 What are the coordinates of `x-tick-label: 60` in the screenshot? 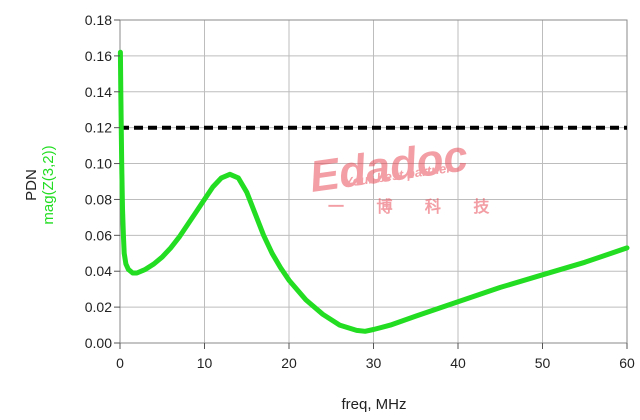 It's located at (627, 363).